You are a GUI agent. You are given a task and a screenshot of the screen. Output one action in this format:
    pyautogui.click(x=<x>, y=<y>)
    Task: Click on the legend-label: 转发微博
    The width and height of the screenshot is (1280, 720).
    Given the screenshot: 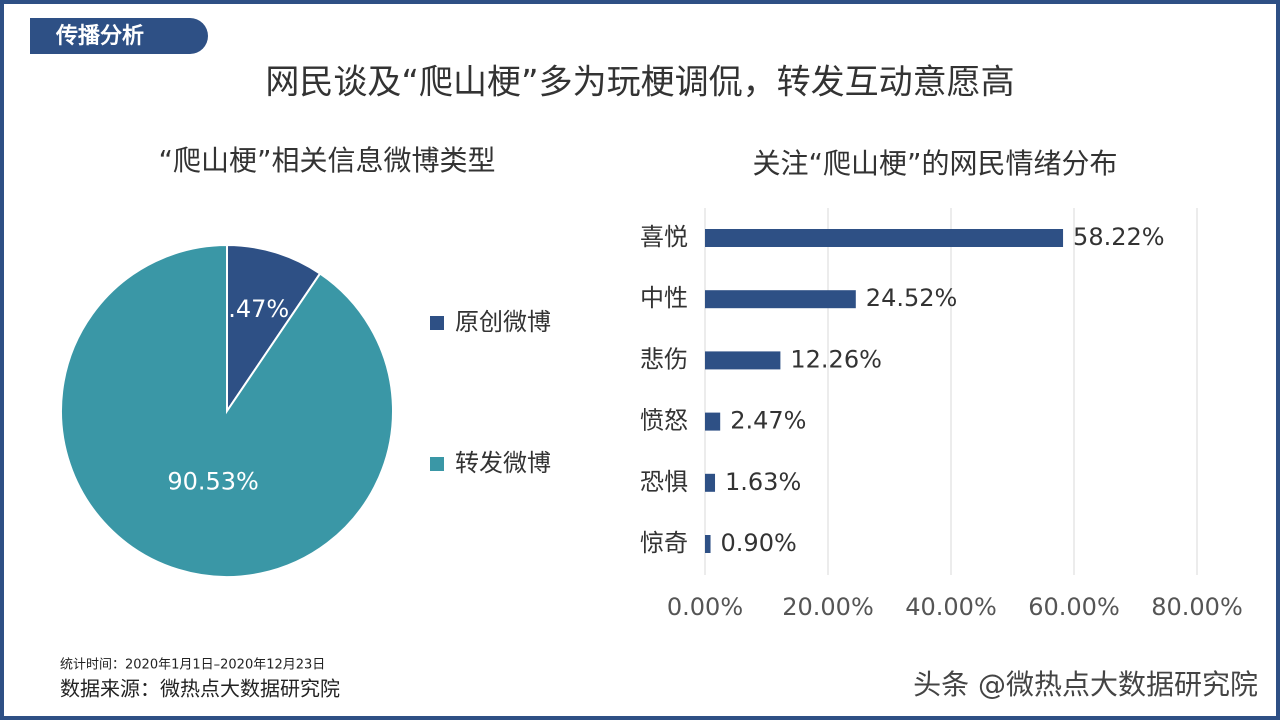 What is the action you would take?
    pyautogui.click(x=503, y=463)
    